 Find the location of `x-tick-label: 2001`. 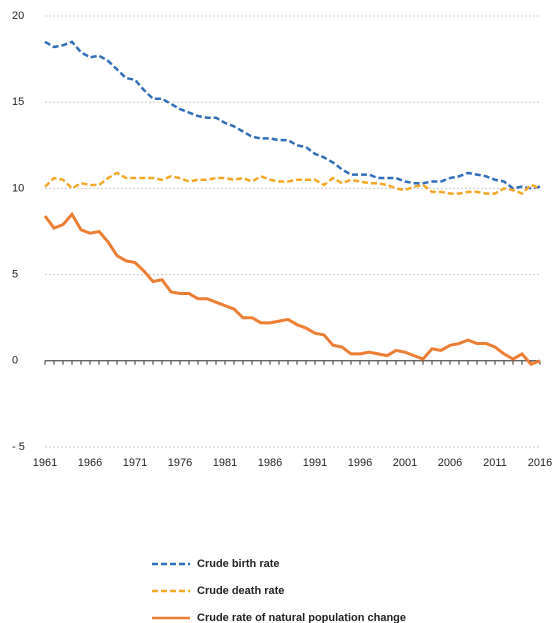

x-tick-label: 2001 is located at coordinates (405, 463).